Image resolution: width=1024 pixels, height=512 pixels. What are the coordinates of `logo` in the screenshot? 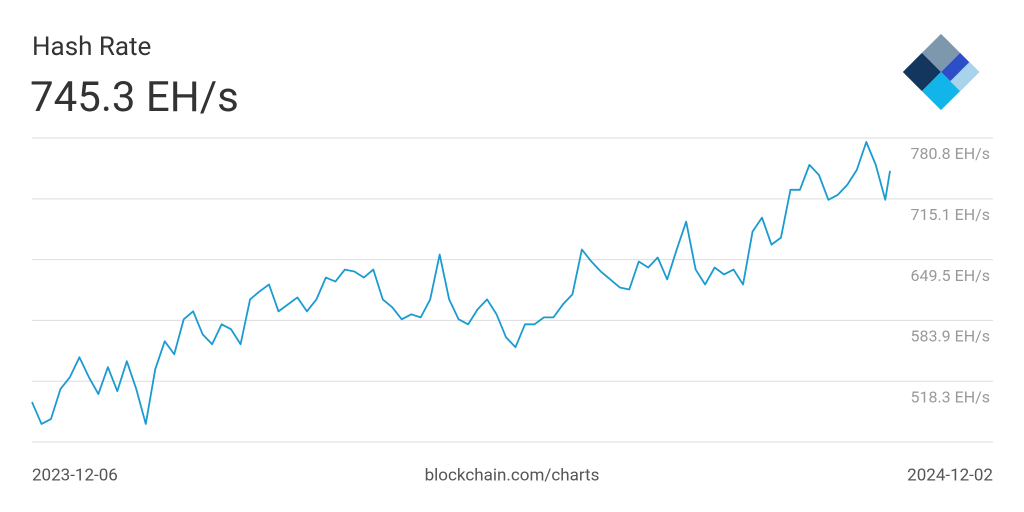 It's located at (941, 72).